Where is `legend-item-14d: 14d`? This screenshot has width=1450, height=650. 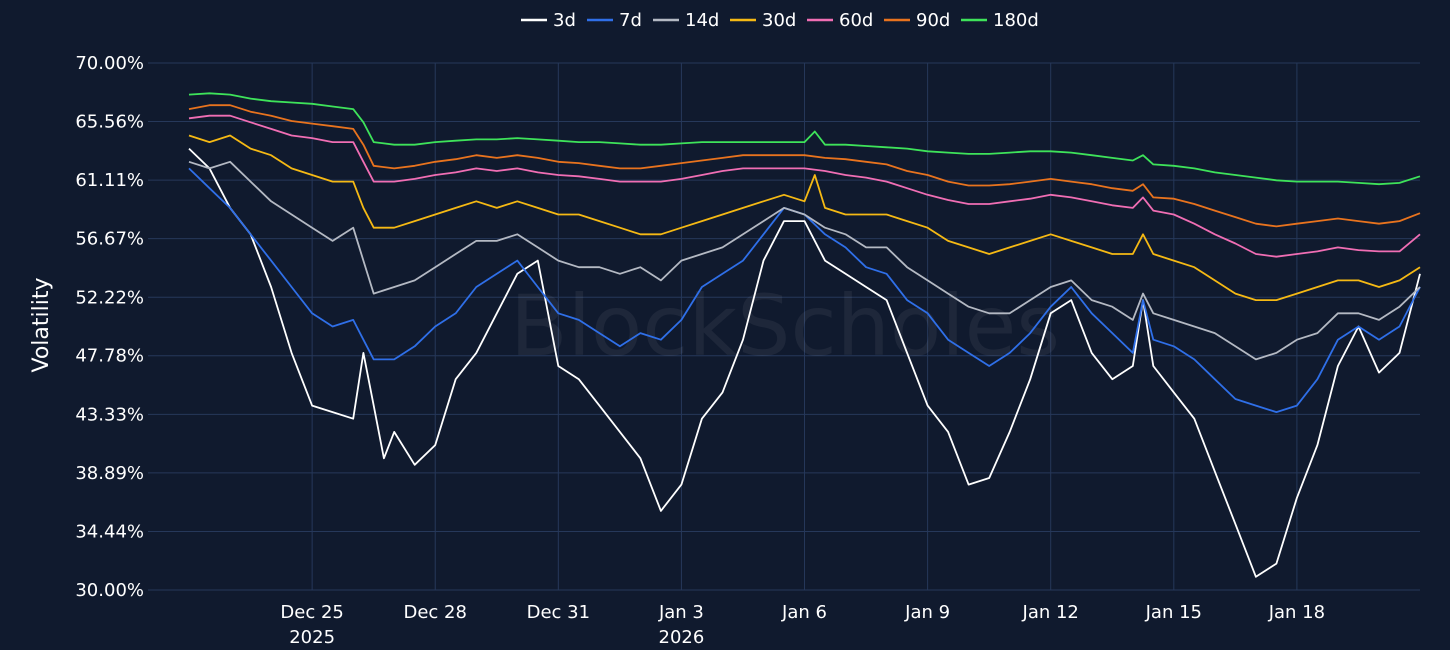
legend-item-14d: 14d is located at coordinates (686, 20).